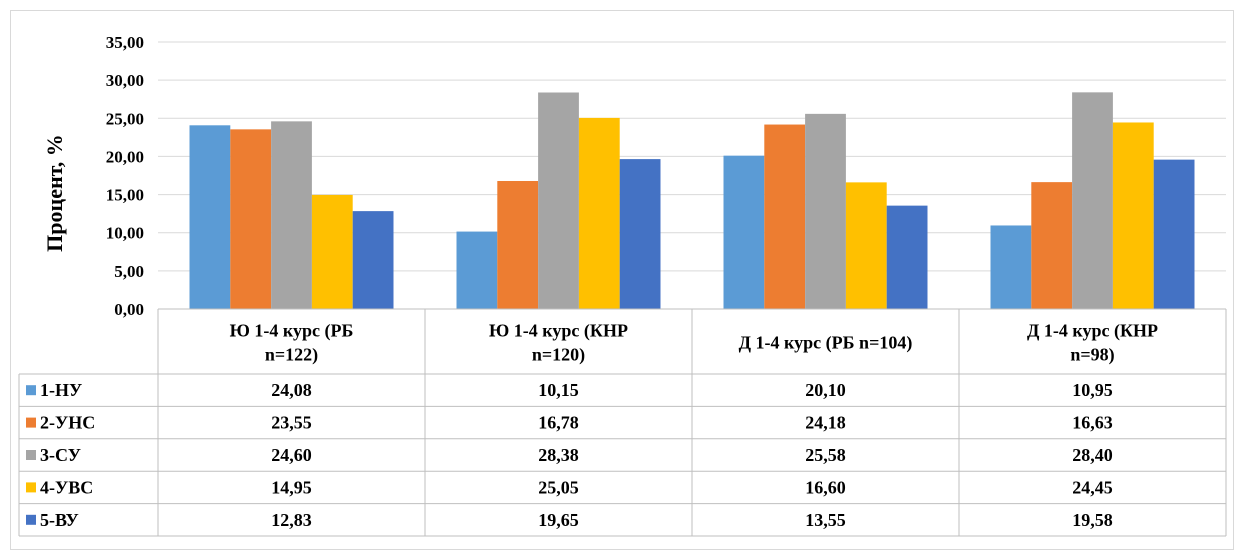 Image resolution: width=1244 pixels, height=559 pixels. I want to click on y-tick-label: 5,00, so click(129, 271).